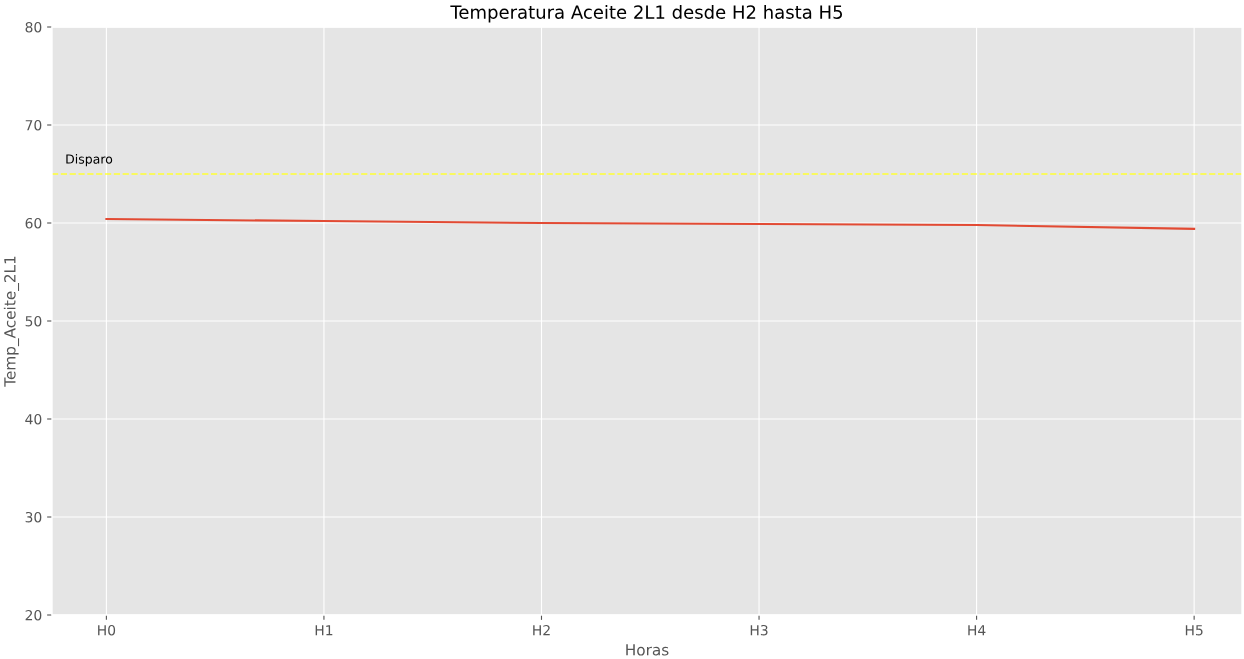 The width and height of the screenshot is (1244, 659). Describe the element at coordinates (324, 630) in the screenshot. I see `x-tick-label: H1` at that location.